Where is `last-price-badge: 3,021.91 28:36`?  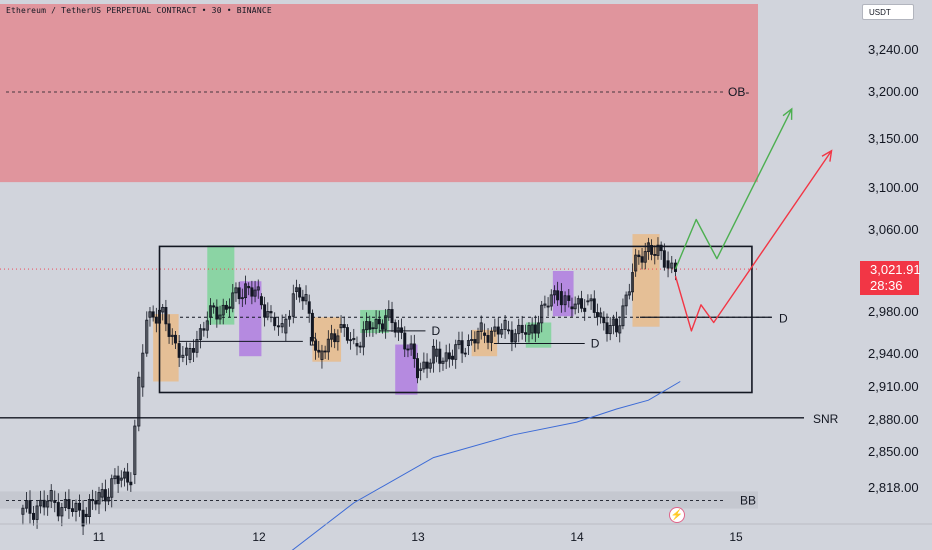 last-price-badge: 3,021.91 28:36 is located at coordinates (890, 278).